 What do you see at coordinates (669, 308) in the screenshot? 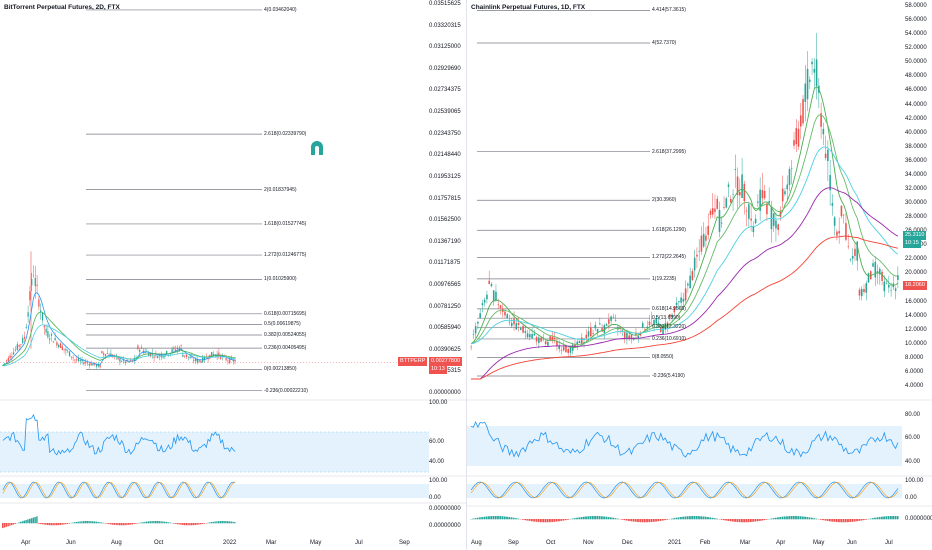
I see `fib-level-label: 0.618(14.9565)` at bounding box center [669, 308].